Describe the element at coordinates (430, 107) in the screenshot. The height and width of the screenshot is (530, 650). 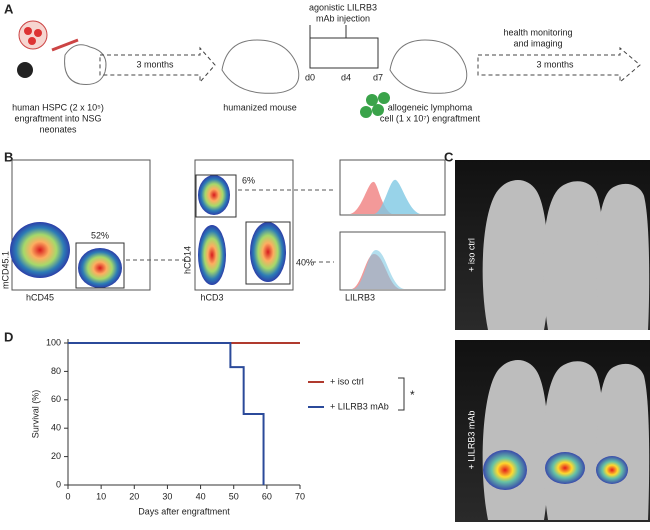
I see `caption: allogeneic lymphoma` at that location.